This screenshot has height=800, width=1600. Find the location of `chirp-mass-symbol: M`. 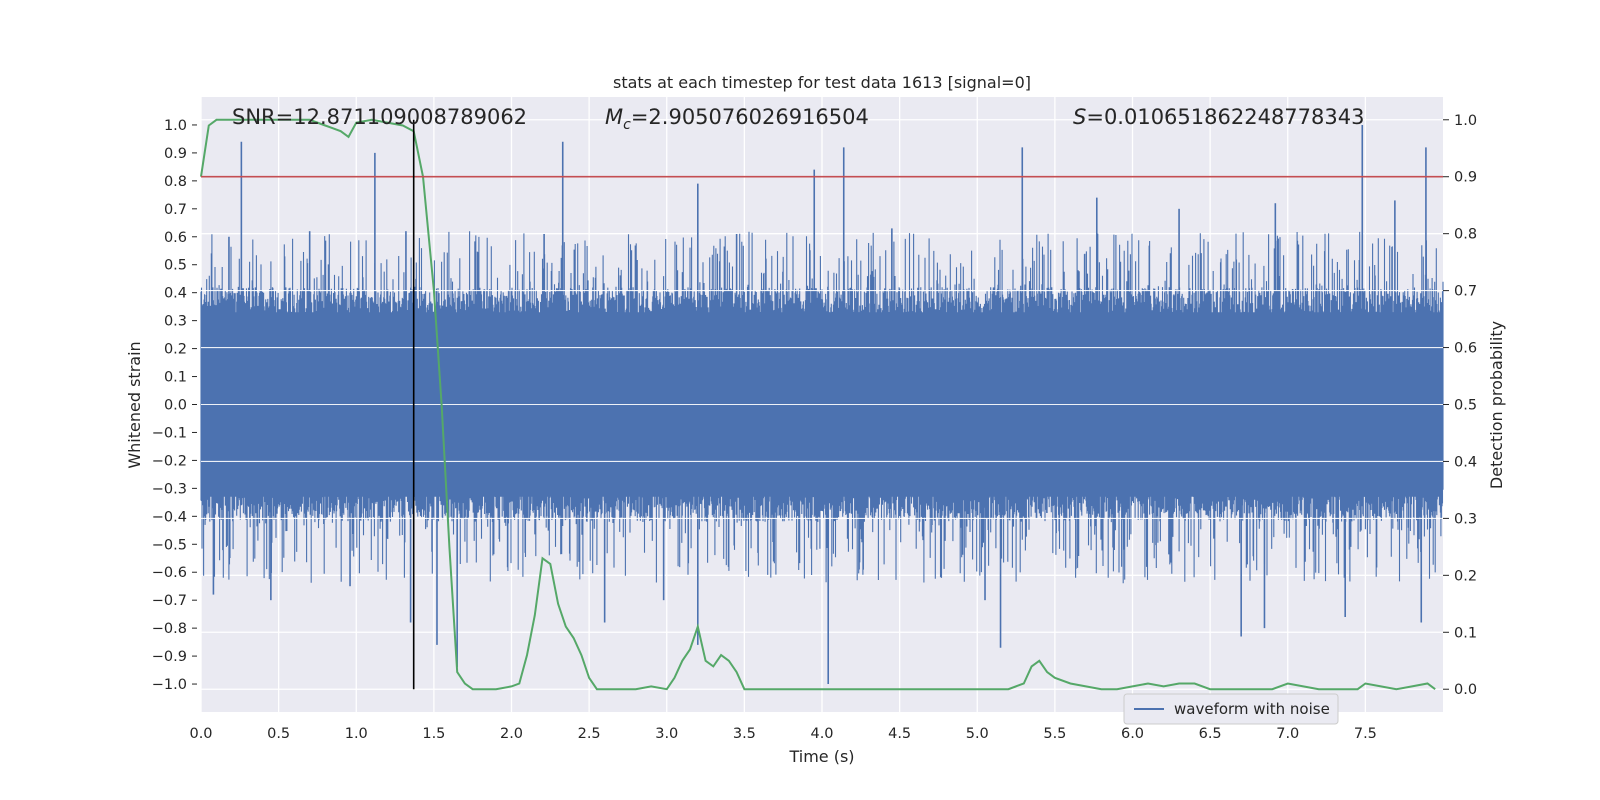

chirp-mass-symbol: M is located at coordinates (614, 117).